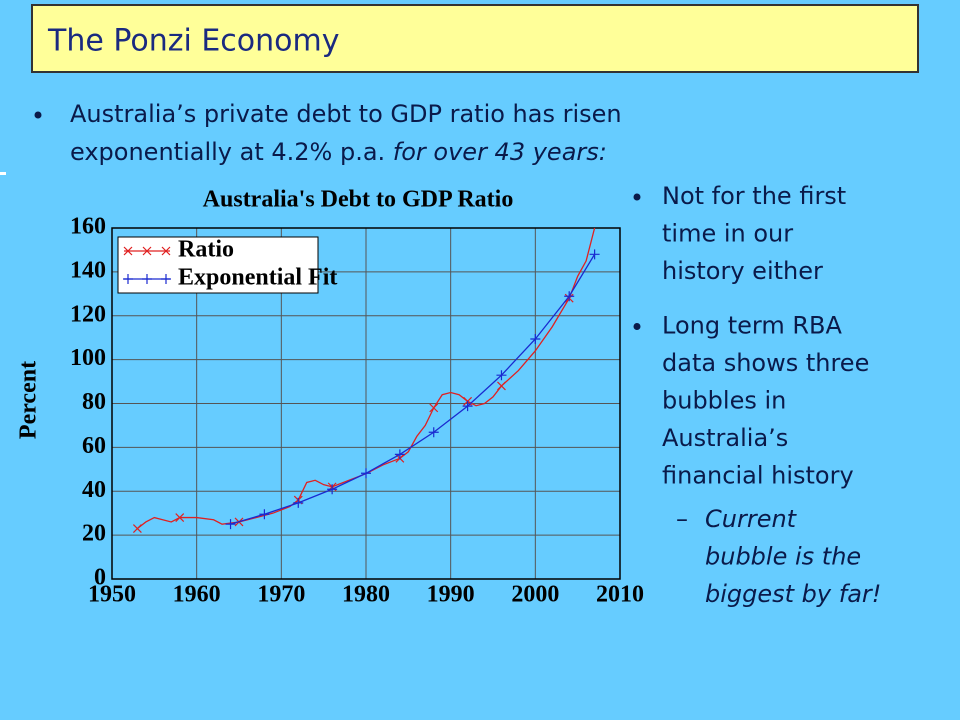 The width and height of the screenshot is (960, 720). Describe the element at coordinates (765, 363) in the screenshot. I see `bullet-text: data shows three` at that location.